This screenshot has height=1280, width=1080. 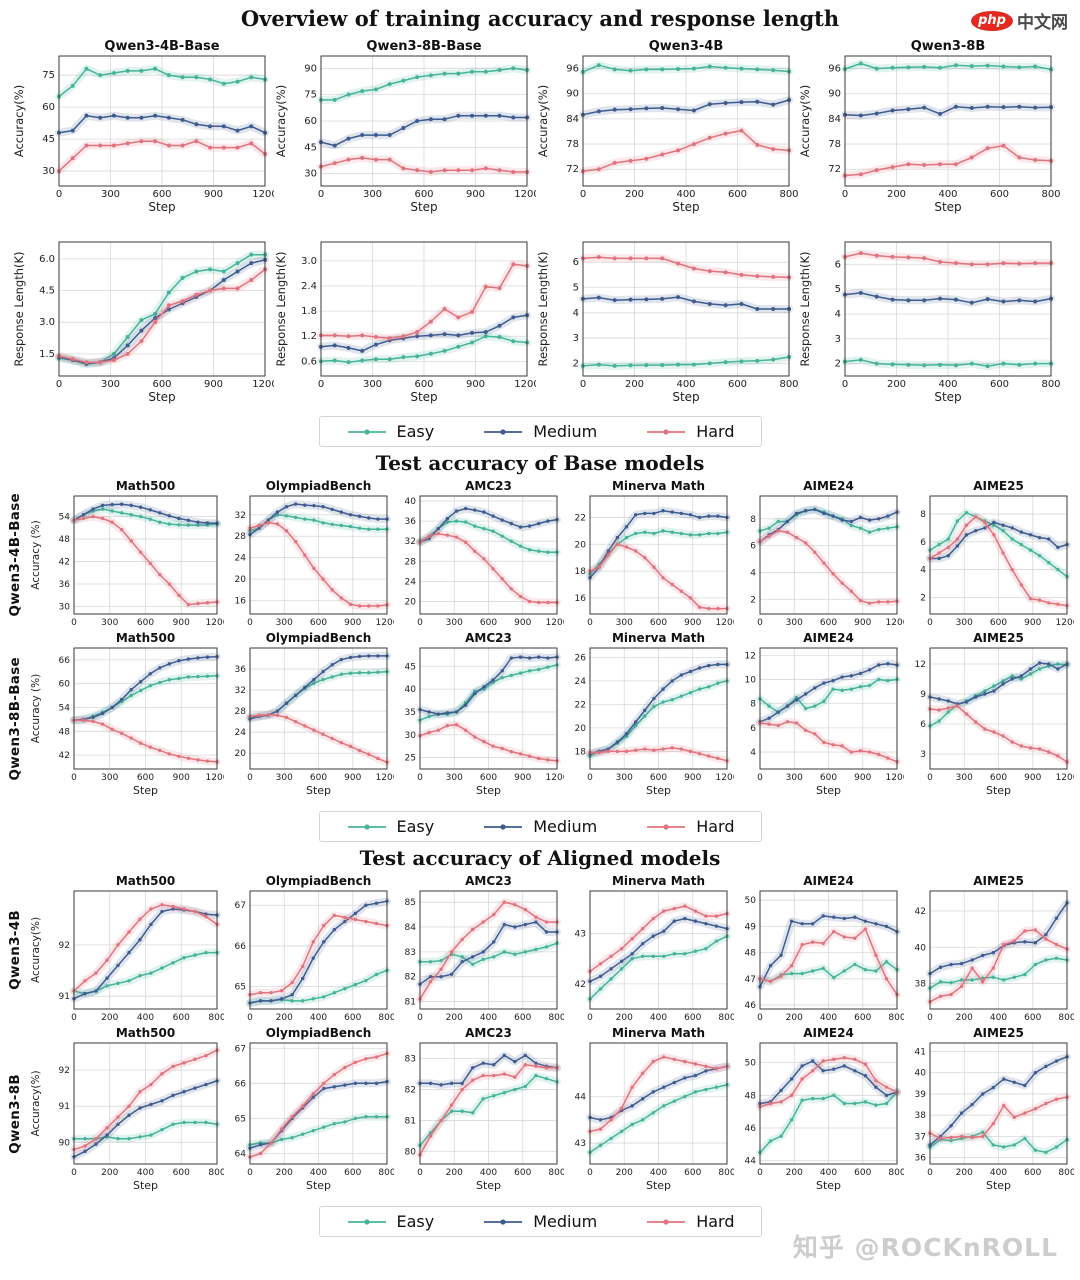 What do you see at coordinates (64, 946) in the screenshot?
I see `svg-text: 92` at bounding box center [64, 946].